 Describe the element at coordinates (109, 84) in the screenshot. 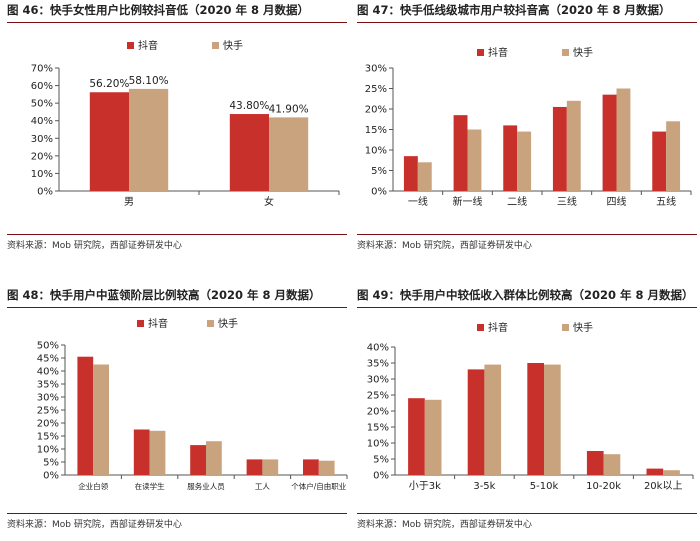

I see `data-label: 56.20%` at that location.